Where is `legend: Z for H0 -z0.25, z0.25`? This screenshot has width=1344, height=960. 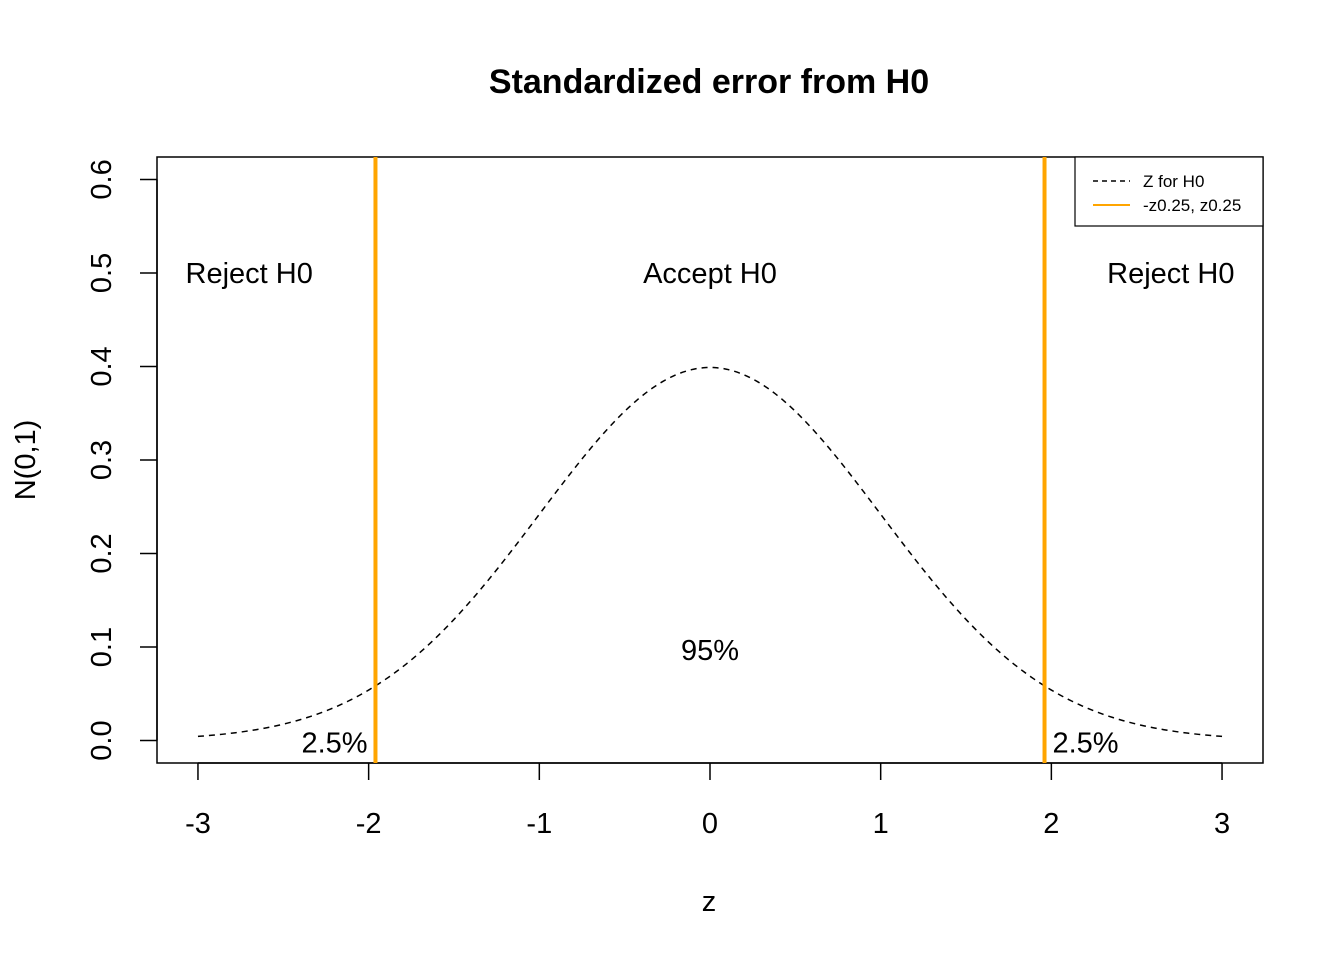
legend: Z for H0 -z0.25, z0.25 is located at coordinates (1169, 191).